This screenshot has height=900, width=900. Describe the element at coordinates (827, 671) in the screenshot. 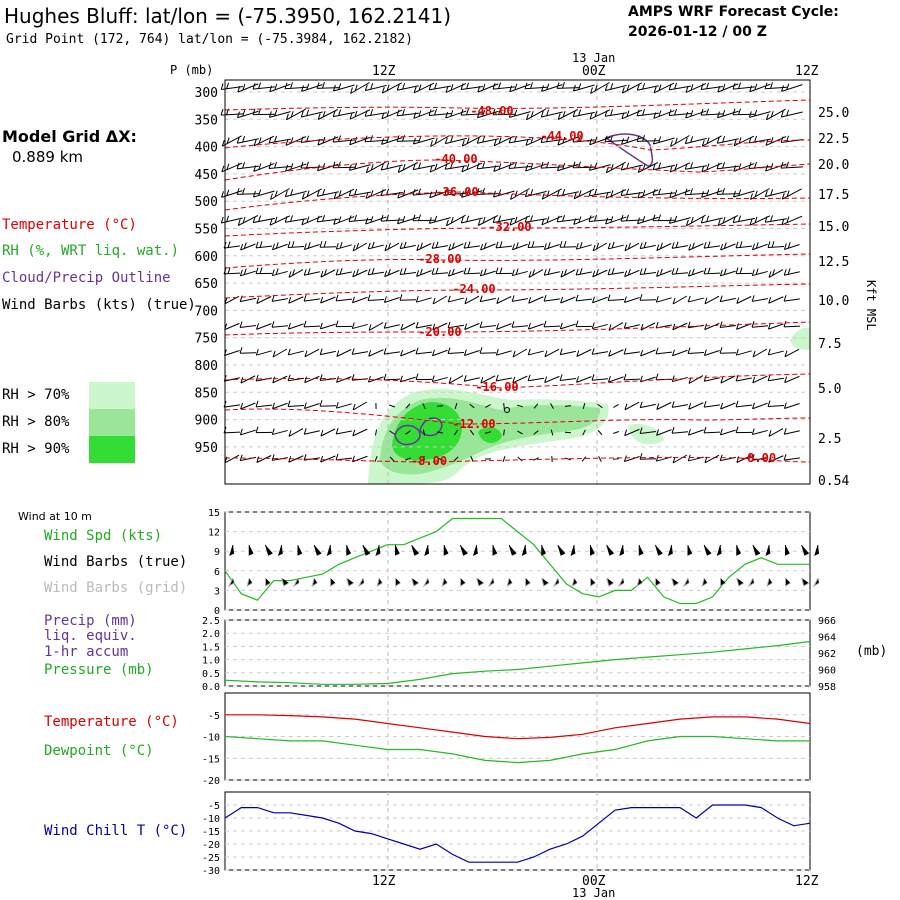

I see `pressure-tick: 960` at that location.